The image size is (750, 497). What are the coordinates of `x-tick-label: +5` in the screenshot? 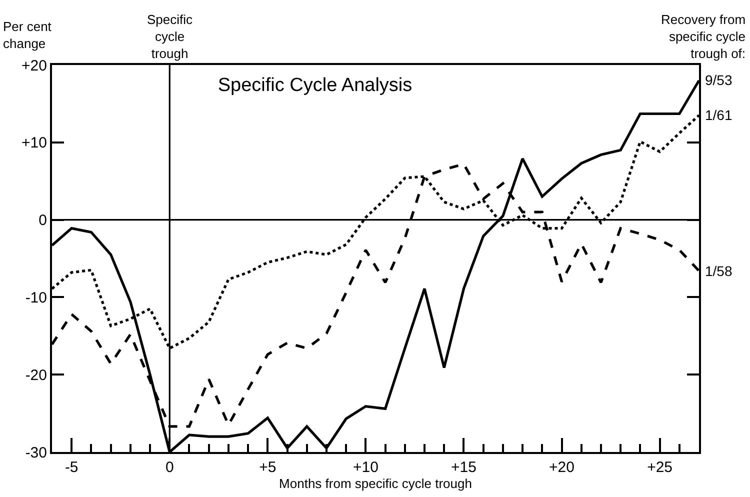 It's located at (267, 467).